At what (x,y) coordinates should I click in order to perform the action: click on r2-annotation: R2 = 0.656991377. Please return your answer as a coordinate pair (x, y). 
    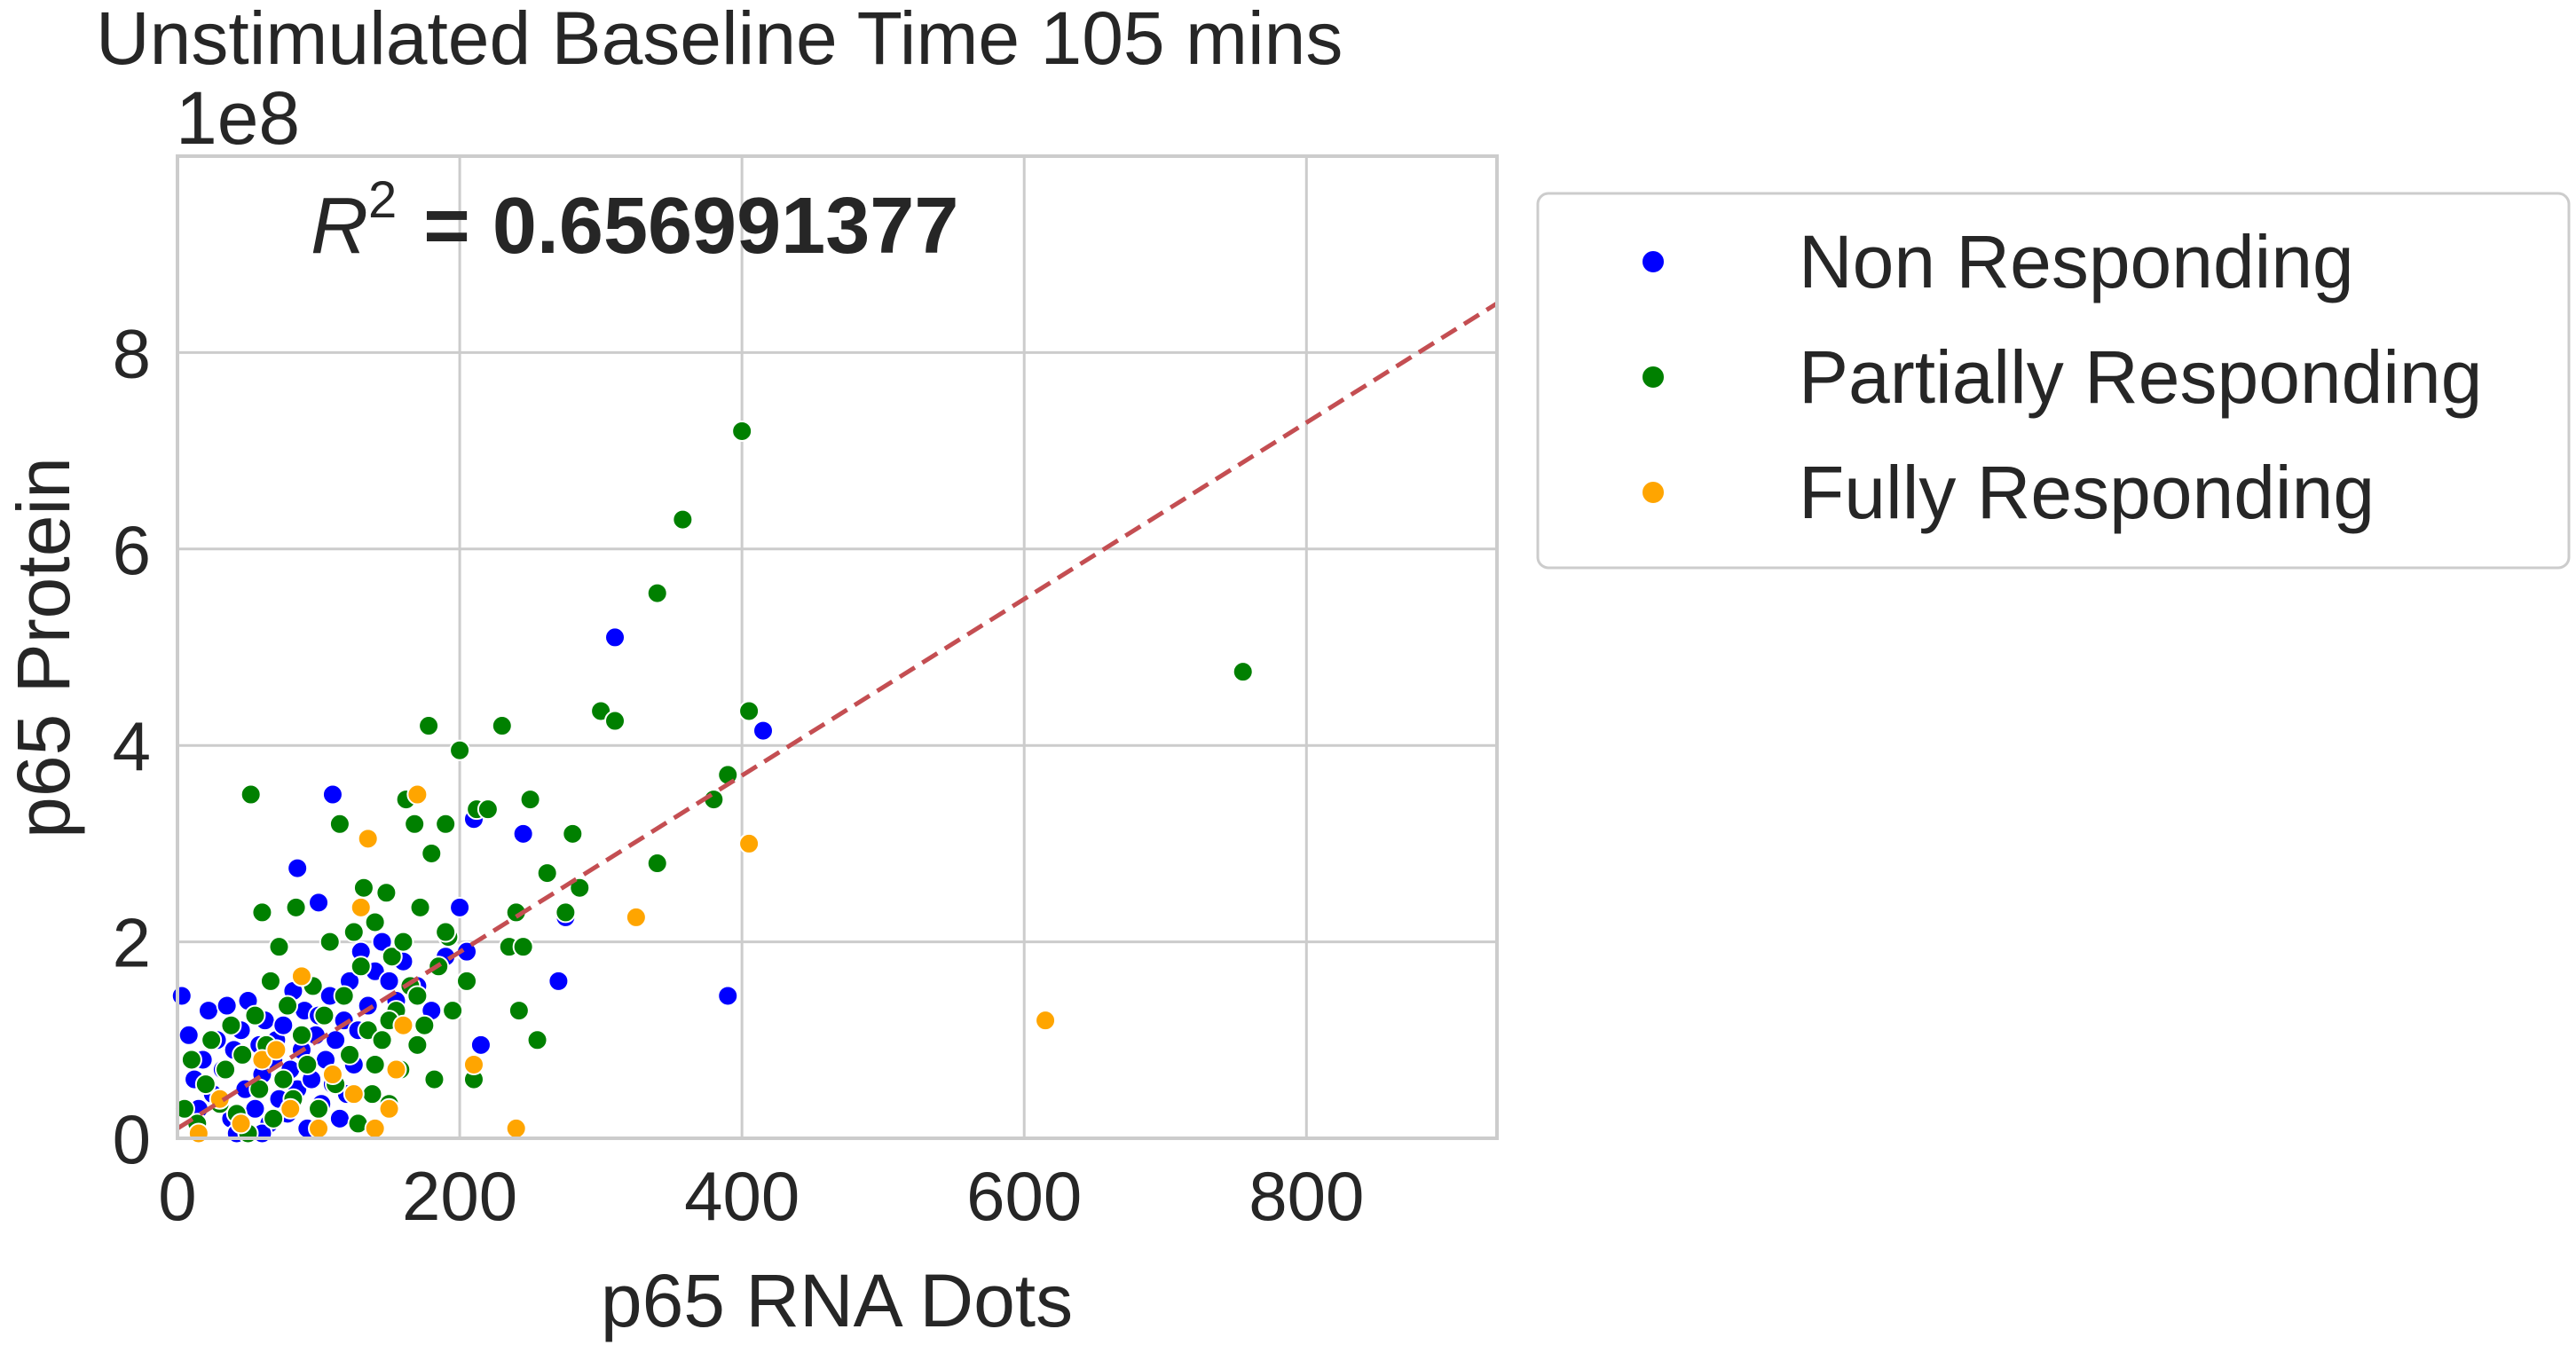
    Looking at the image, I should click on (635, 221).